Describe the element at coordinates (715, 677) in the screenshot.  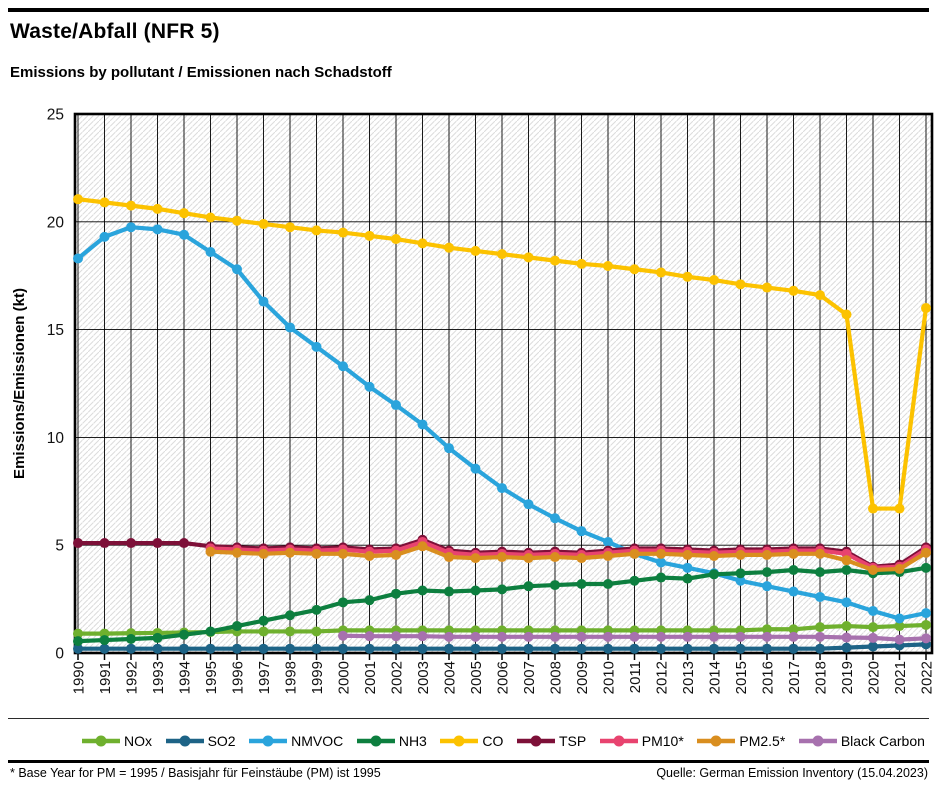
I see `x-tick-label: 2014` at that location.